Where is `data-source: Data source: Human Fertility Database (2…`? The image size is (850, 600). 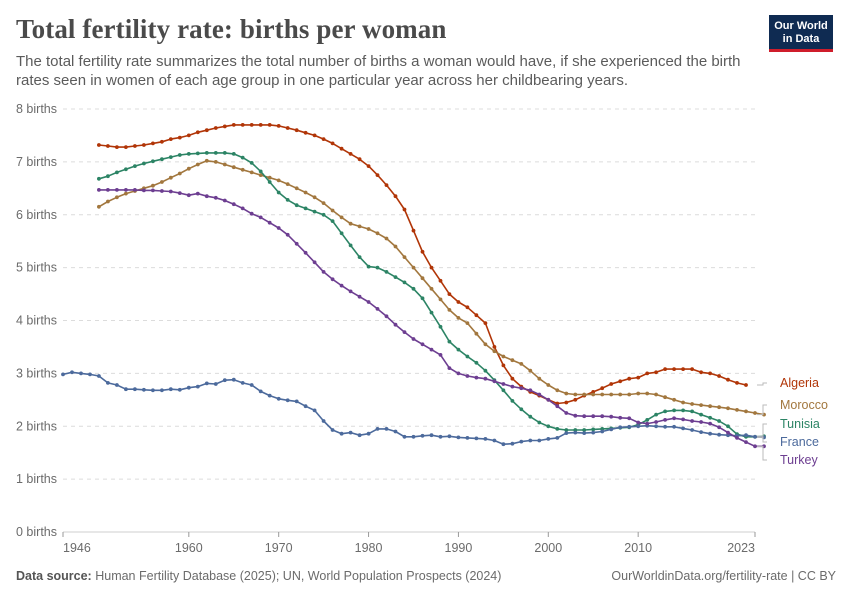 data-source: Data source: Human Fertility Database (2… is located at coordinates (258, 576).